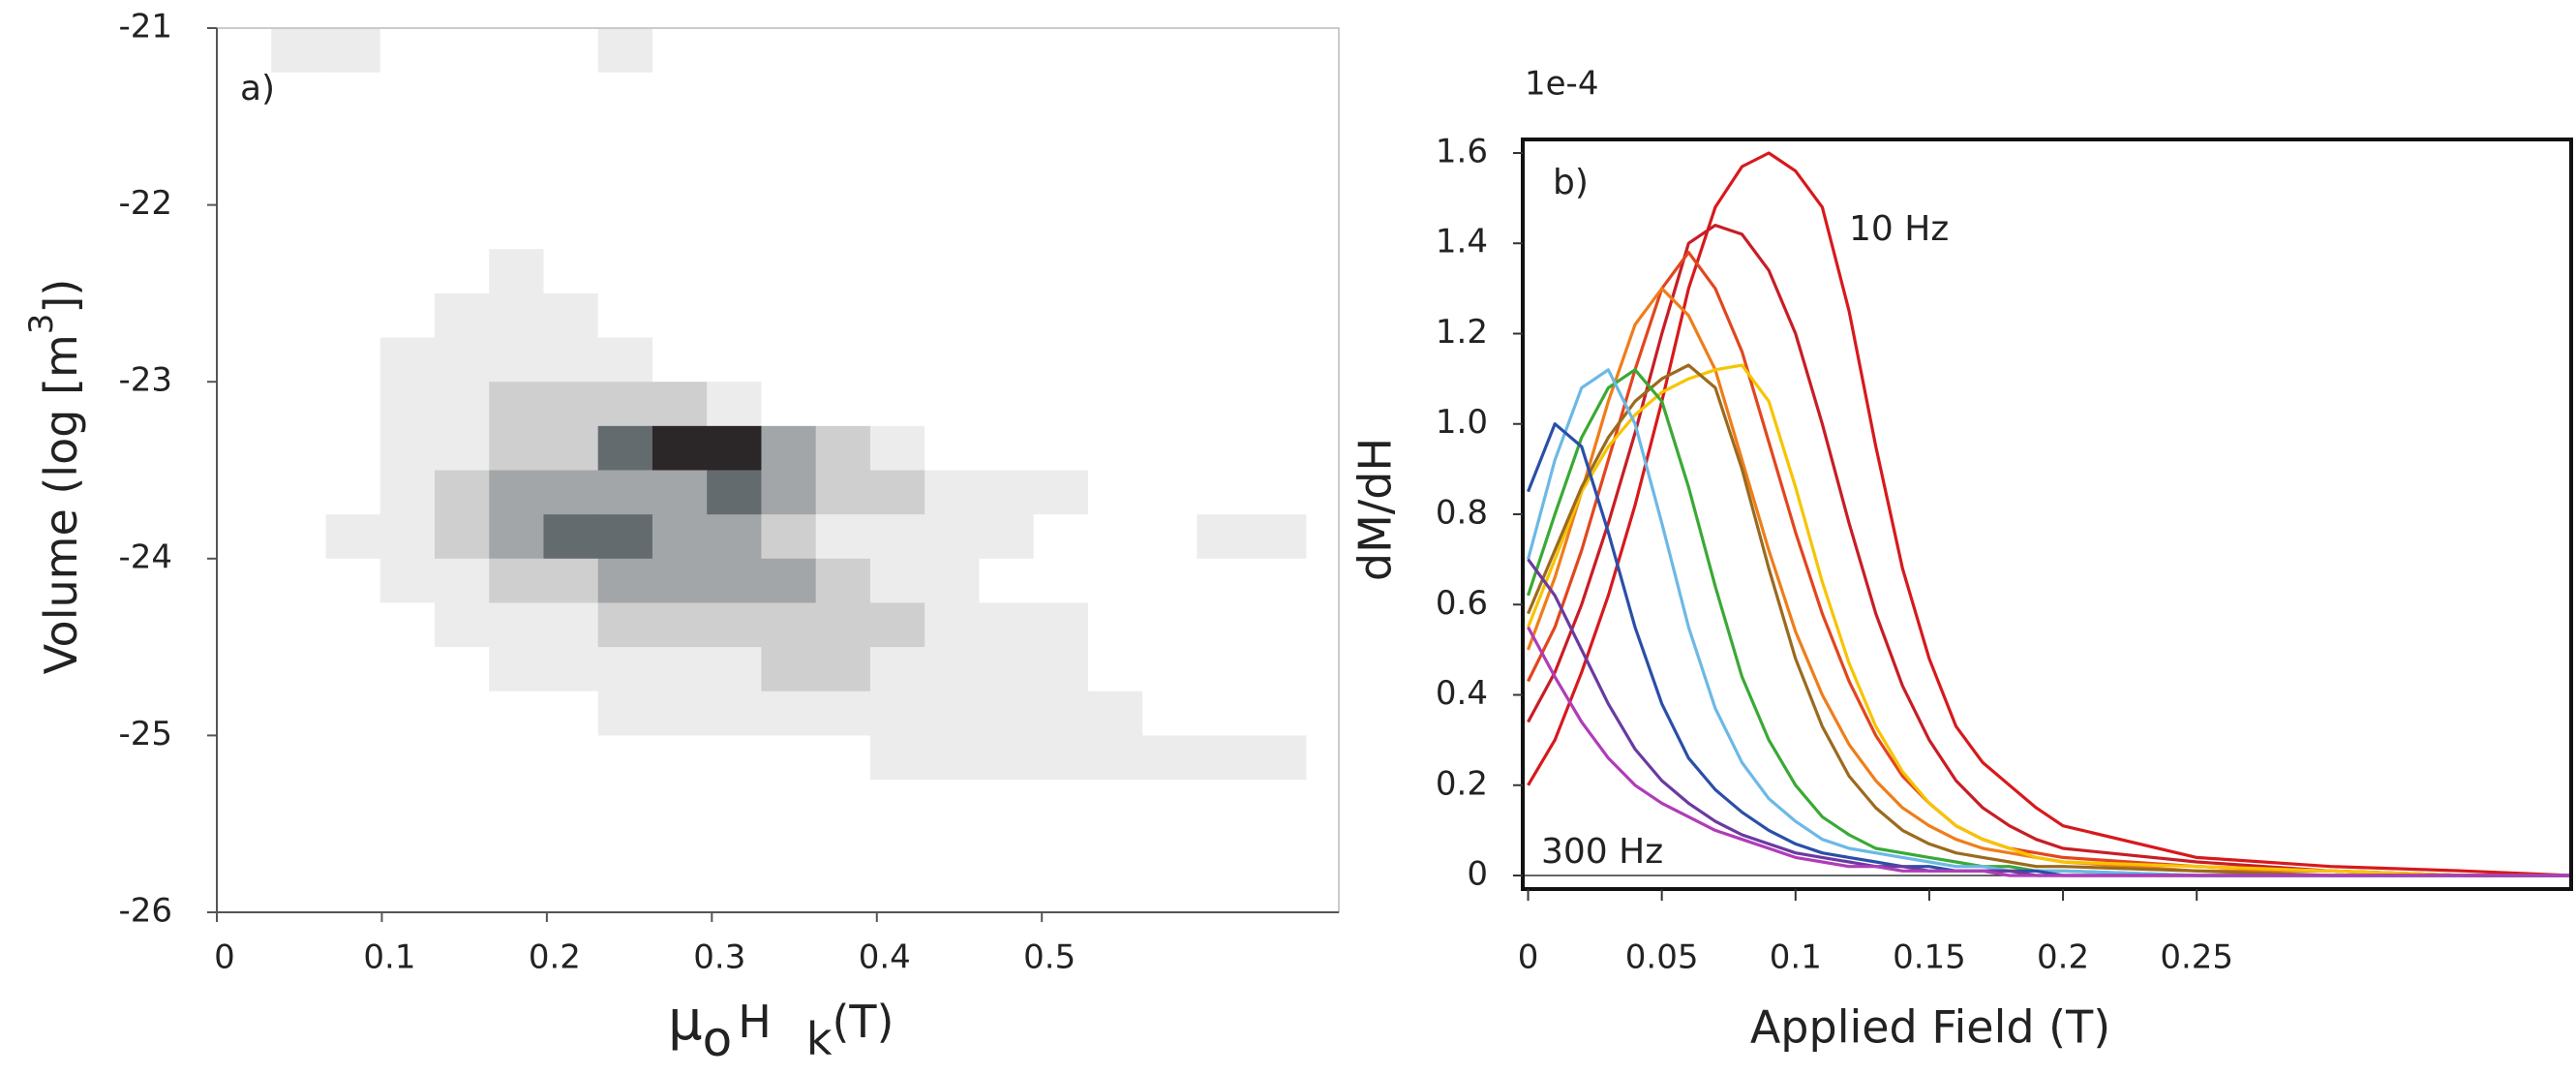  What do you see at coordinates (1930, 1027) in the screenshot?
I see `x-axis-label: Applied Field (T)` at bounding box center [1930, 1027].